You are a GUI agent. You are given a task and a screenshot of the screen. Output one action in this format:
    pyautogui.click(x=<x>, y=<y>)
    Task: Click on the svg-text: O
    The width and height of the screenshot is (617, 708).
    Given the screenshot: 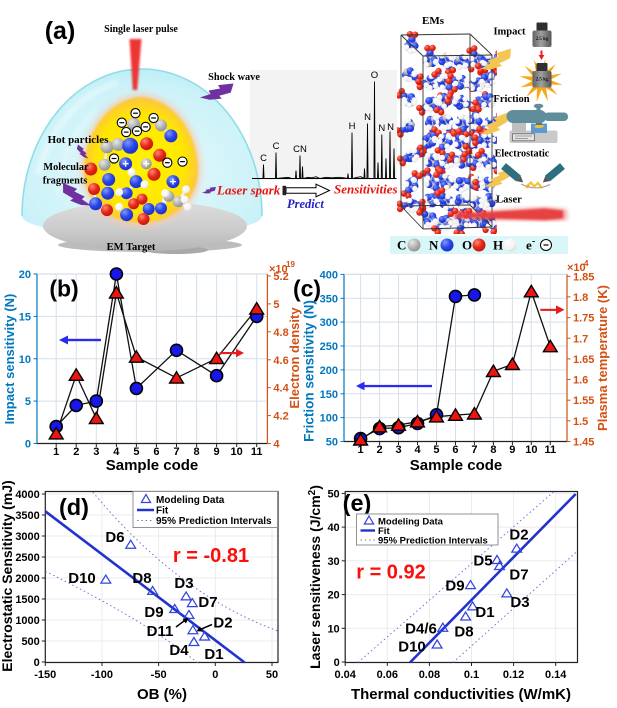 What is the action you would take?
    pyautogui.click(x=467, y=245)
    